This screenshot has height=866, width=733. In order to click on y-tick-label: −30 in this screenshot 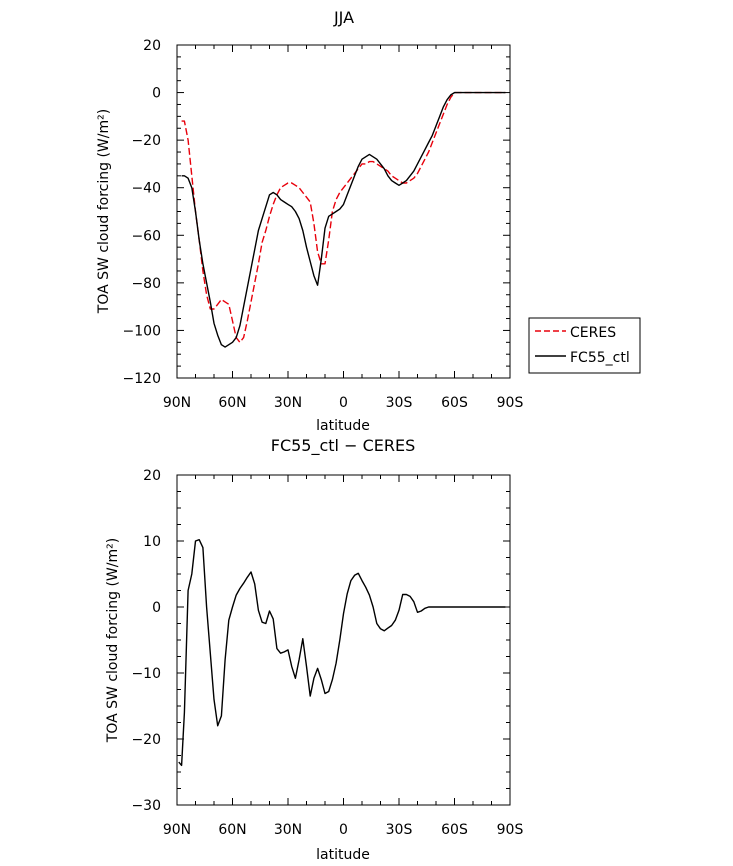, I will do `click(146, 806)`.